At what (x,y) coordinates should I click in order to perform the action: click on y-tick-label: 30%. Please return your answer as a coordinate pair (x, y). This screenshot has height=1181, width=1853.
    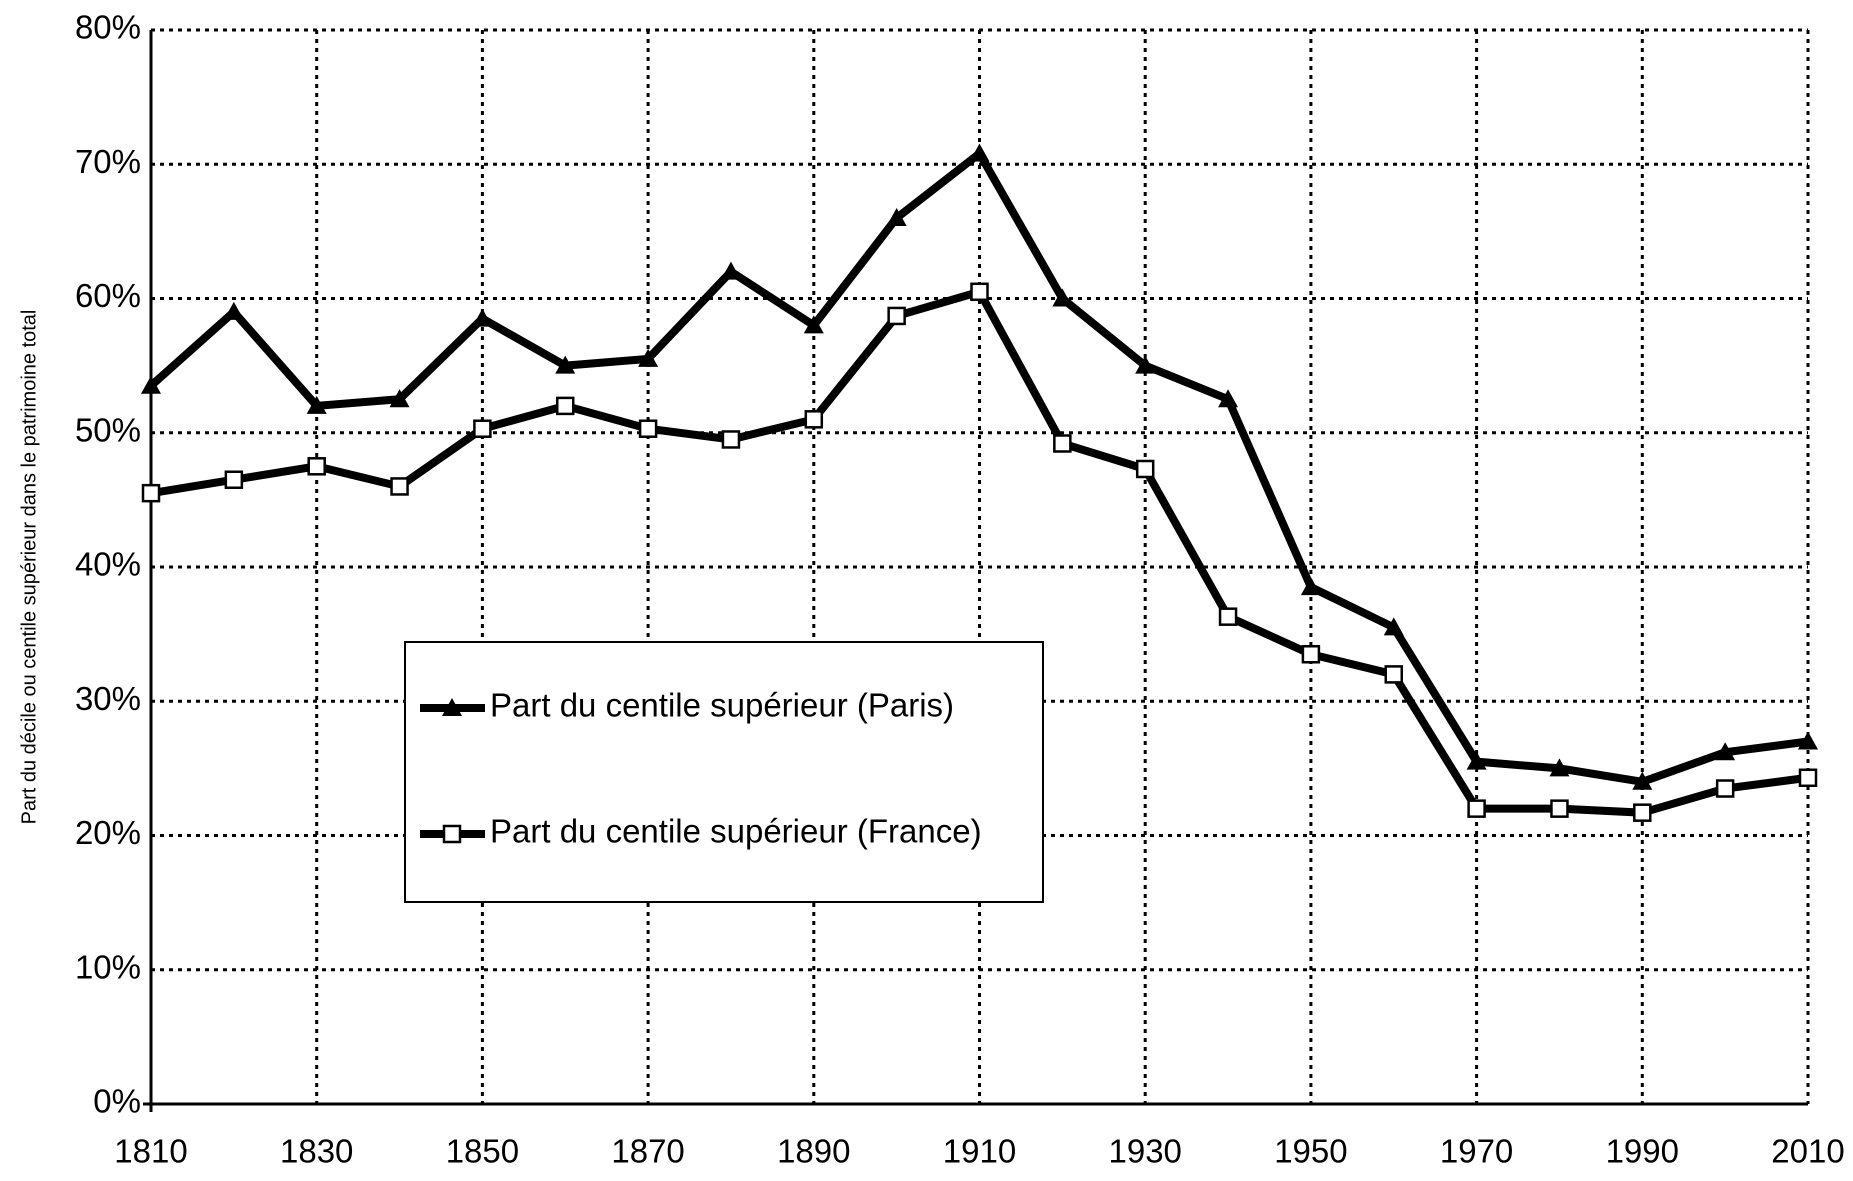
    Looking at the image, I should click on (108, 698).